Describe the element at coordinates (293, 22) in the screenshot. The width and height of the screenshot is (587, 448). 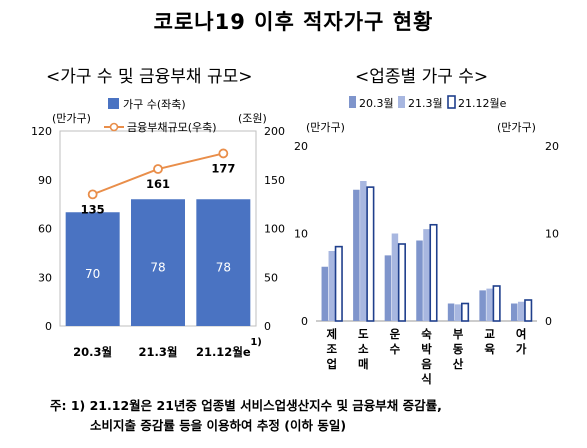
I see `page-title: 코로나19 이후 적자가구 현황` at that location.